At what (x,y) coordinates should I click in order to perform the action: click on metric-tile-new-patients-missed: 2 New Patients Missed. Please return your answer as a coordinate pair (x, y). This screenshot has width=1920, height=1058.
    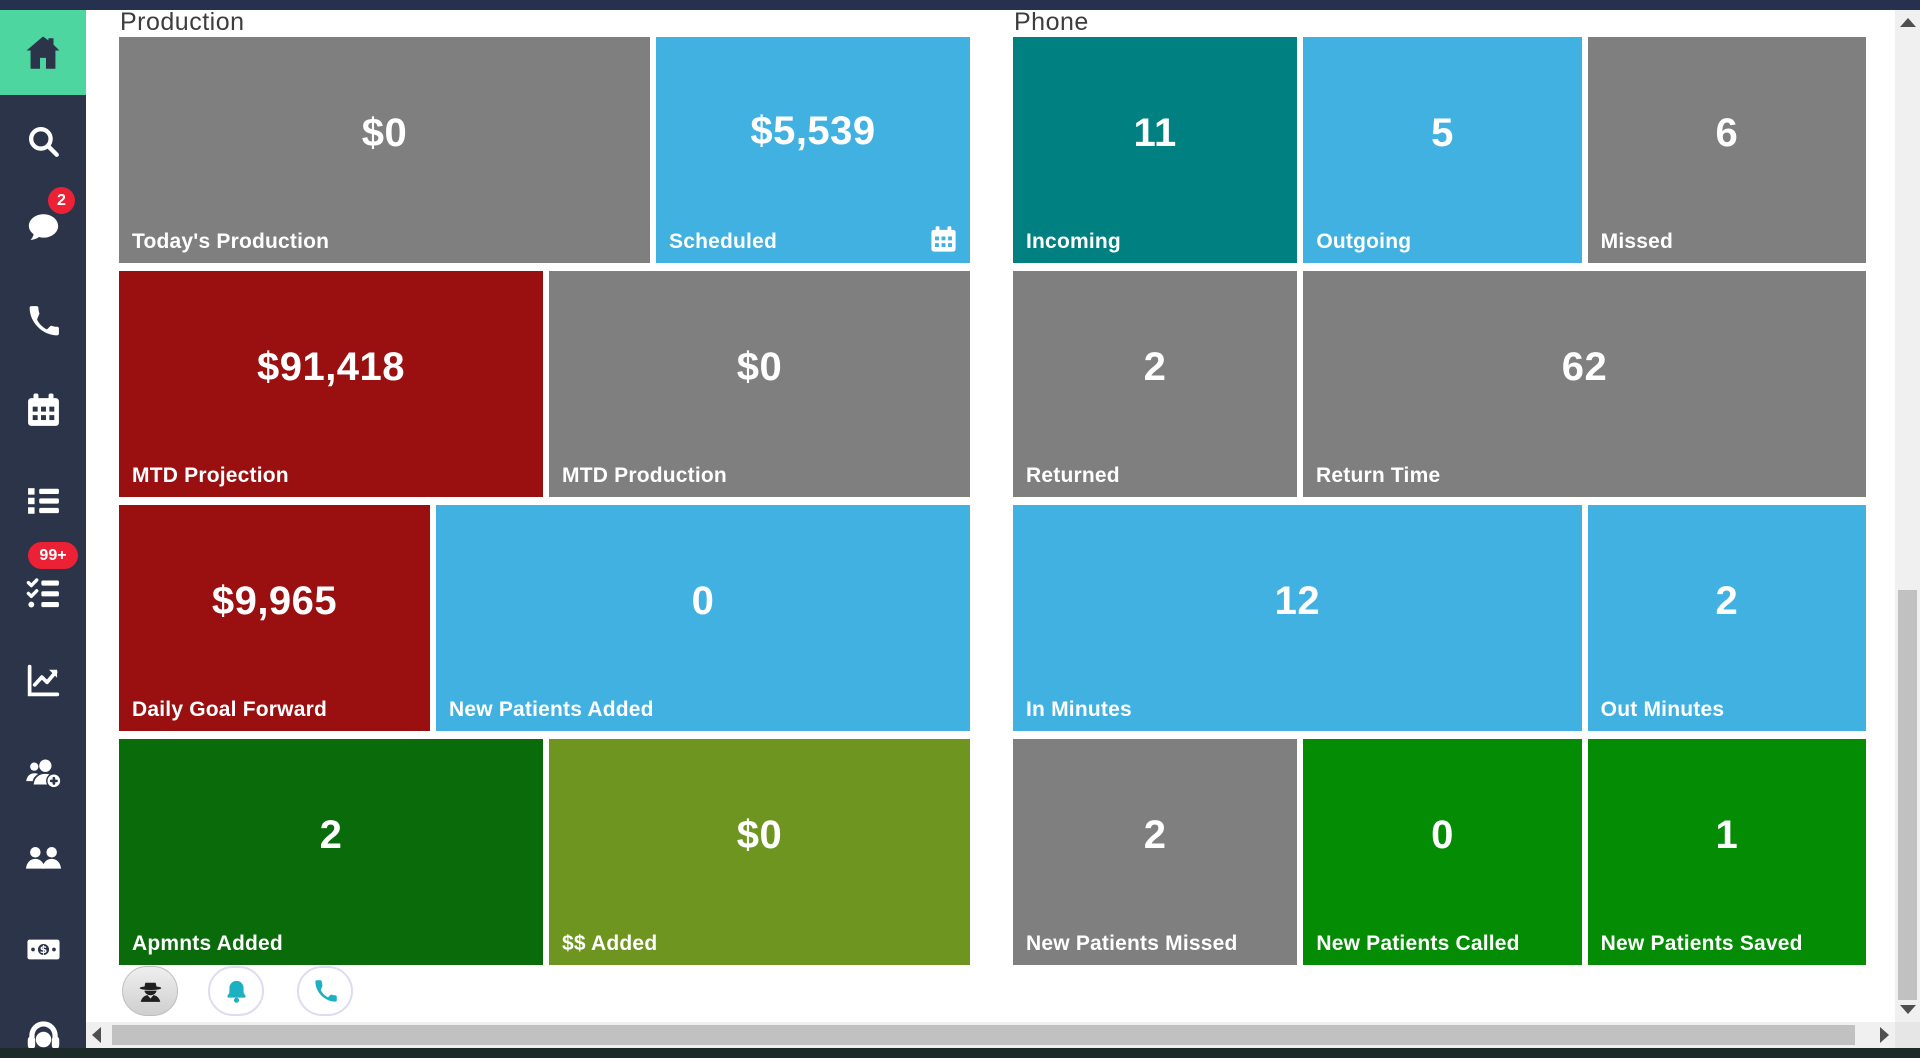
    Looking at the image, I should click on (1155, 852).